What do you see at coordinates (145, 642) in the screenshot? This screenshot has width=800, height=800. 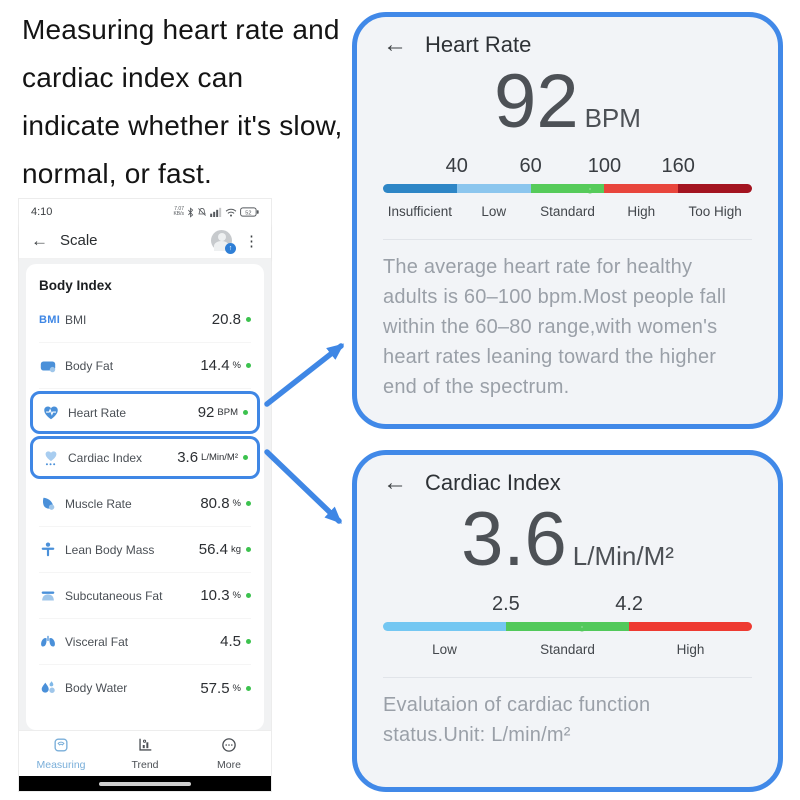 I see `list-item-visceral-fat: Visceral Fat 4.5` at bounding box center [145, 642].